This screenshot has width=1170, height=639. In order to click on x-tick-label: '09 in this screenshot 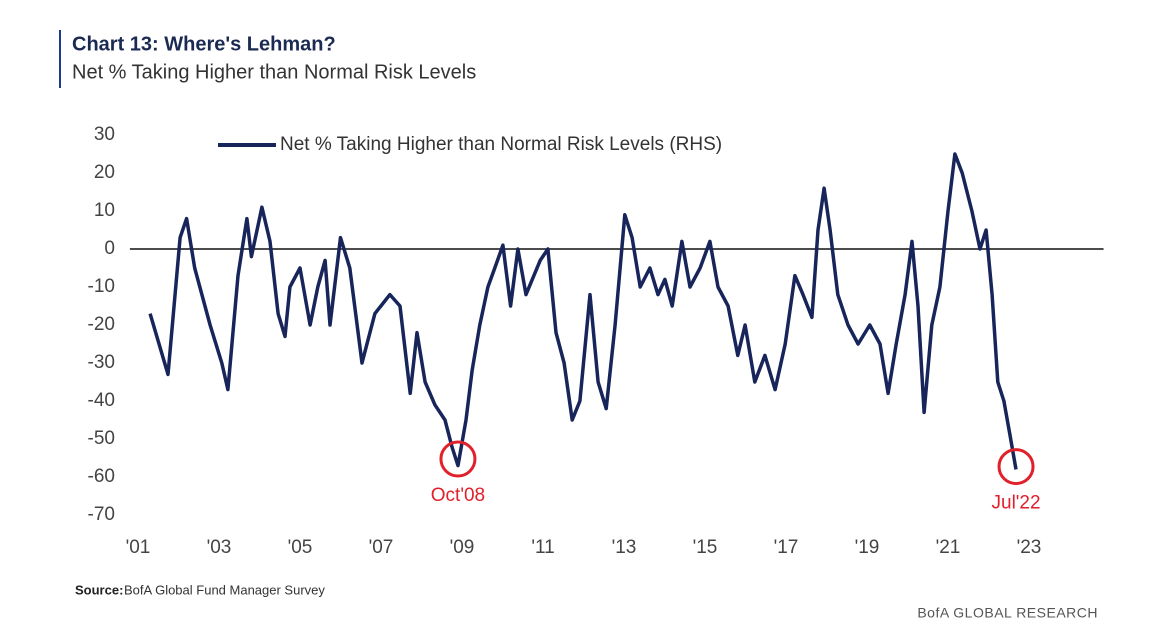, I will do `click(462, 547)`.